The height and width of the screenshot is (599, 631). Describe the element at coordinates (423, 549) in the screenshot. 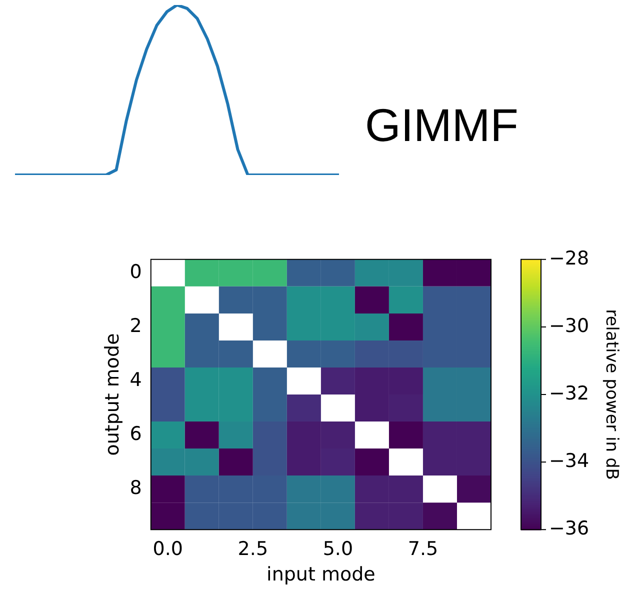

I see `x-tick-label: 7.5` at that location.